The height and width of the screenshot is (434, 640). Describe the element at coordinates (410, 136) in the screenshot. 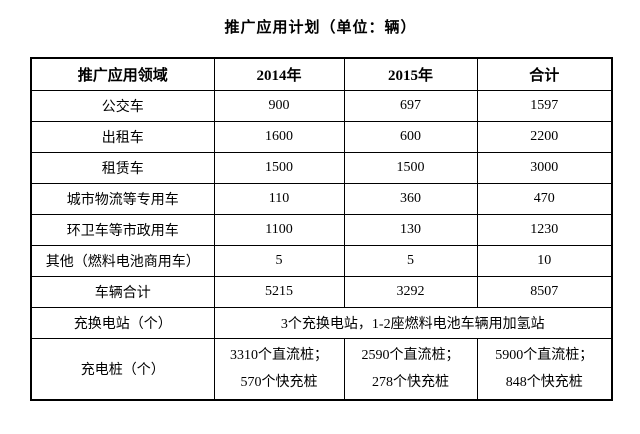

I see `cell-2015: 600` at that location.